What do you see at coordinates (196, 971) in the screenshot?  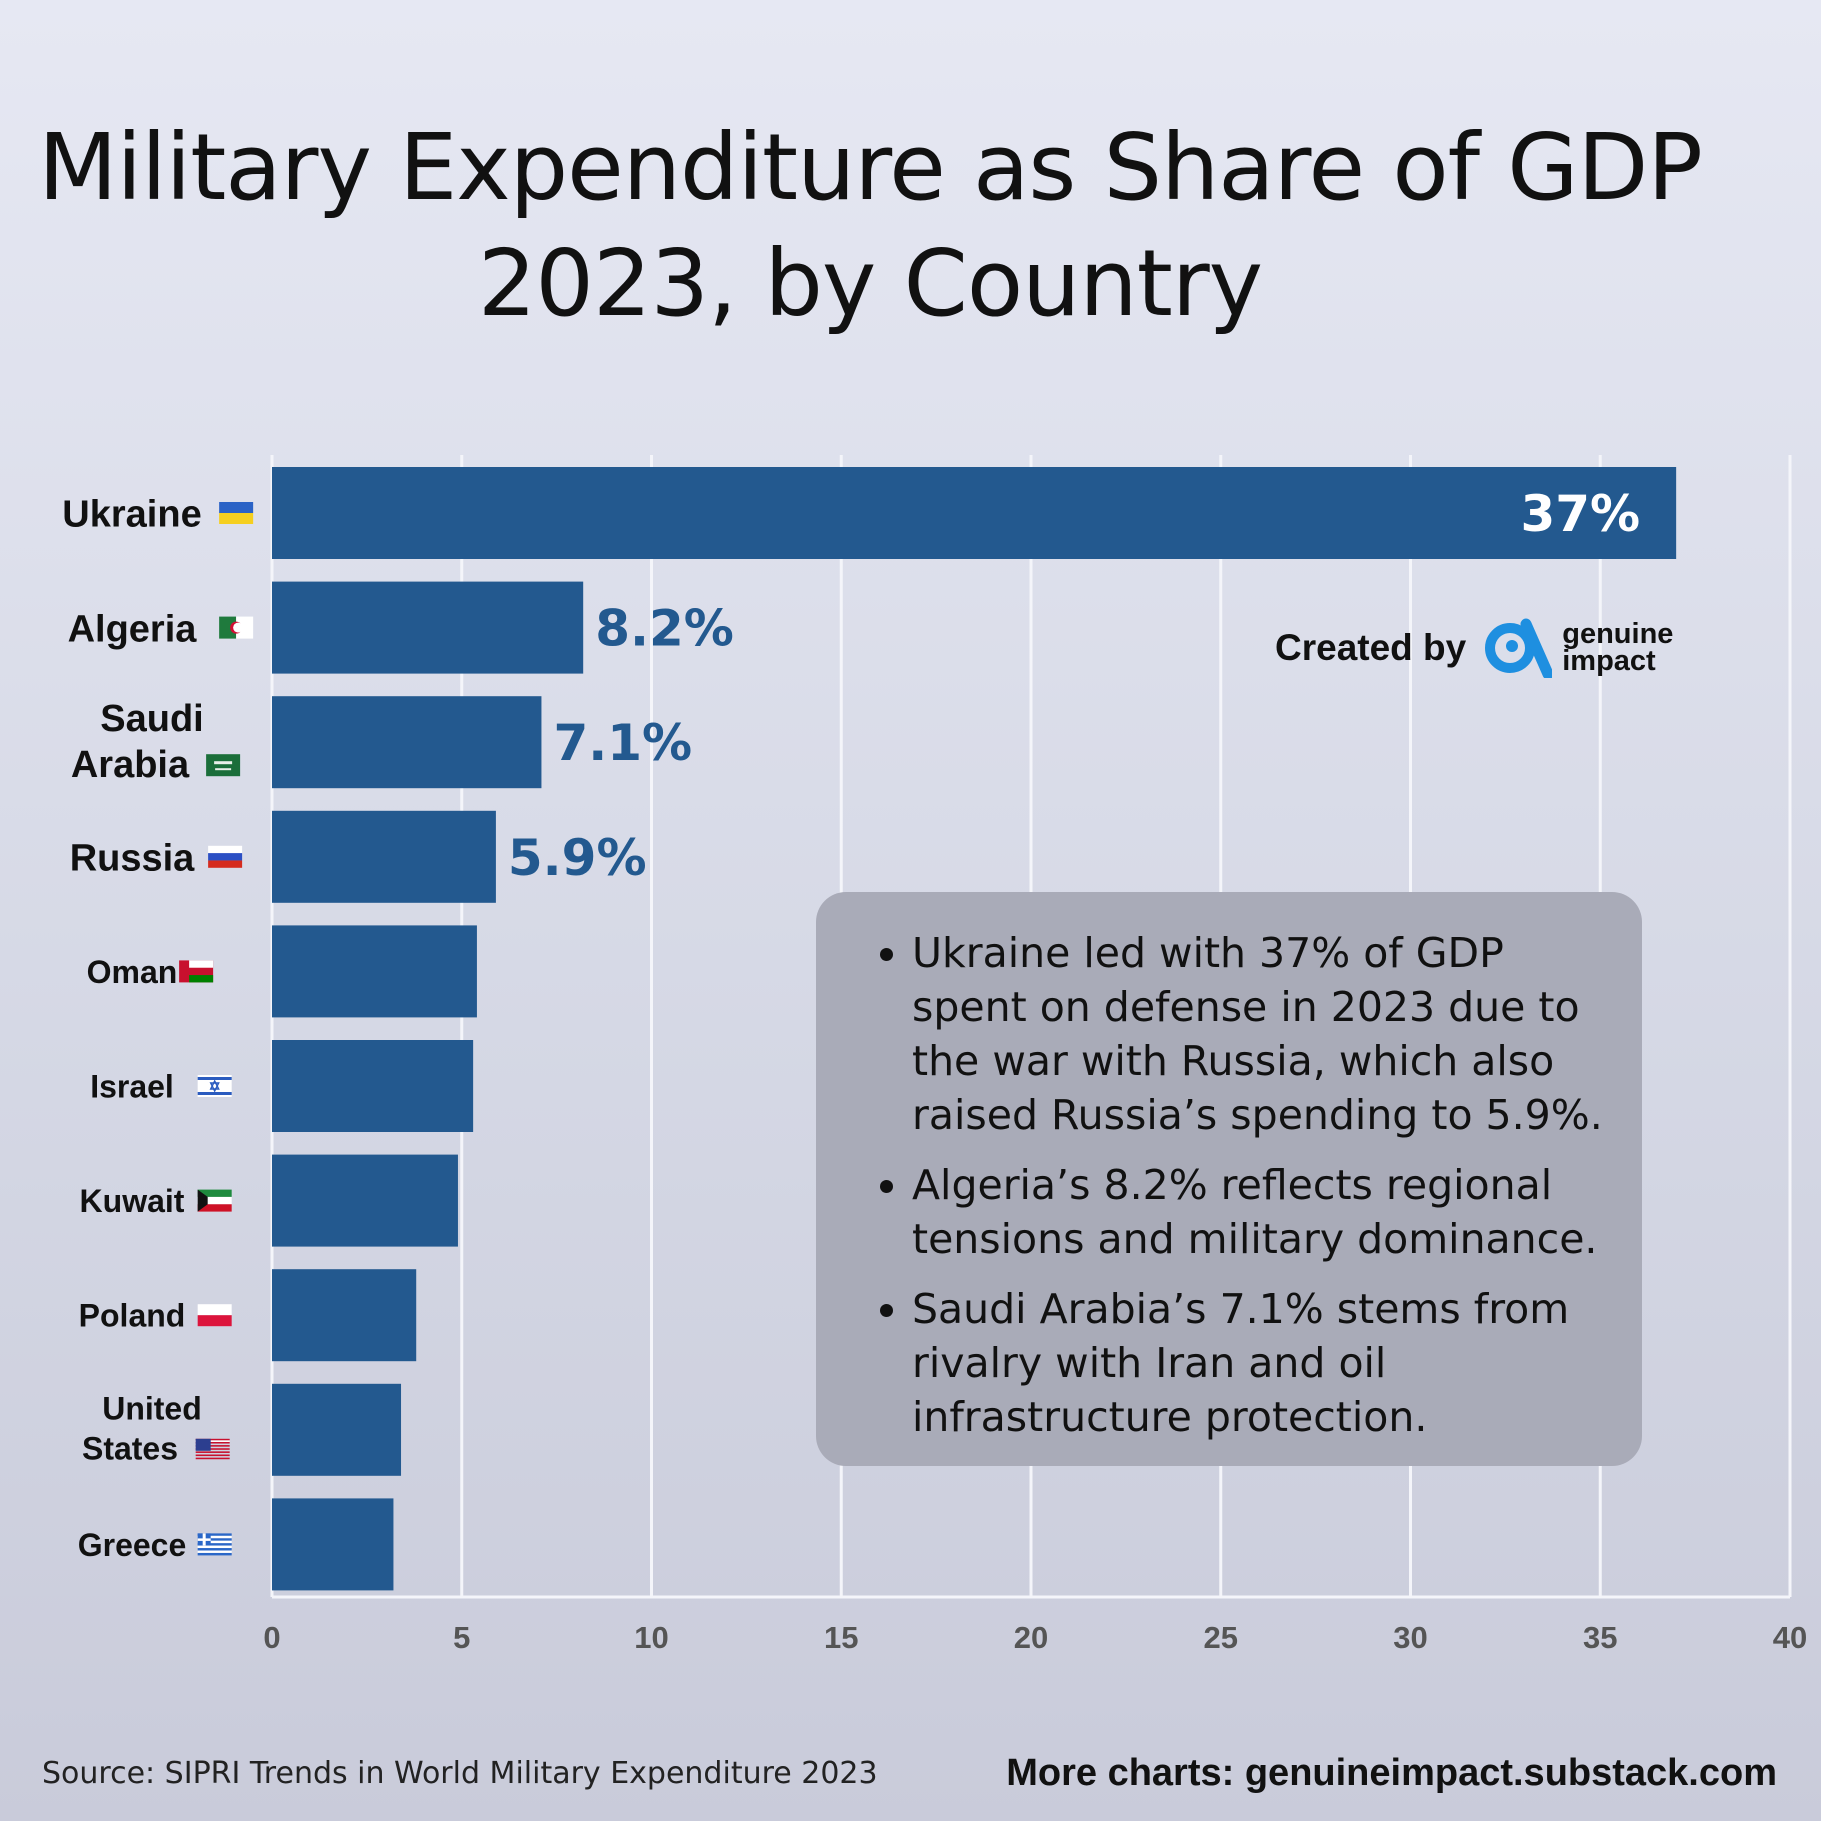 I see `flag-icon-oman` at bounding box center [196, 971].